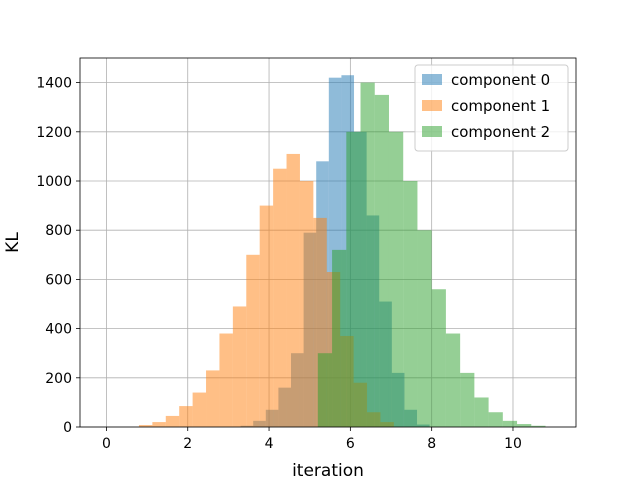  I want to click on x-axis-label: iteration, so click(328, 470).